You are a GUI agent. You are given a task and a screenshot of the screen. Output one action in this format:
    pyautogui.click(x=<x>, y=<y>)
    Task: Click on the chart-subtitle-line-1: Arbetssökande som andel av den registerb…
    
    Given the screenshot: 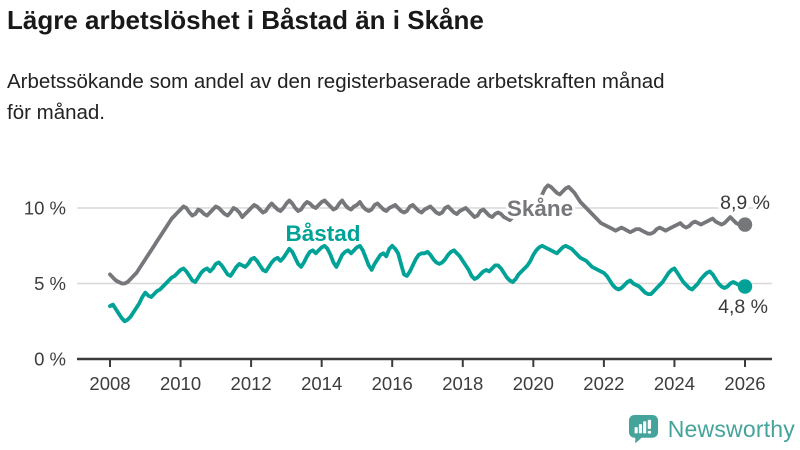 What is the action you would take?
    pyautogui.click(x=336, y=81)
    